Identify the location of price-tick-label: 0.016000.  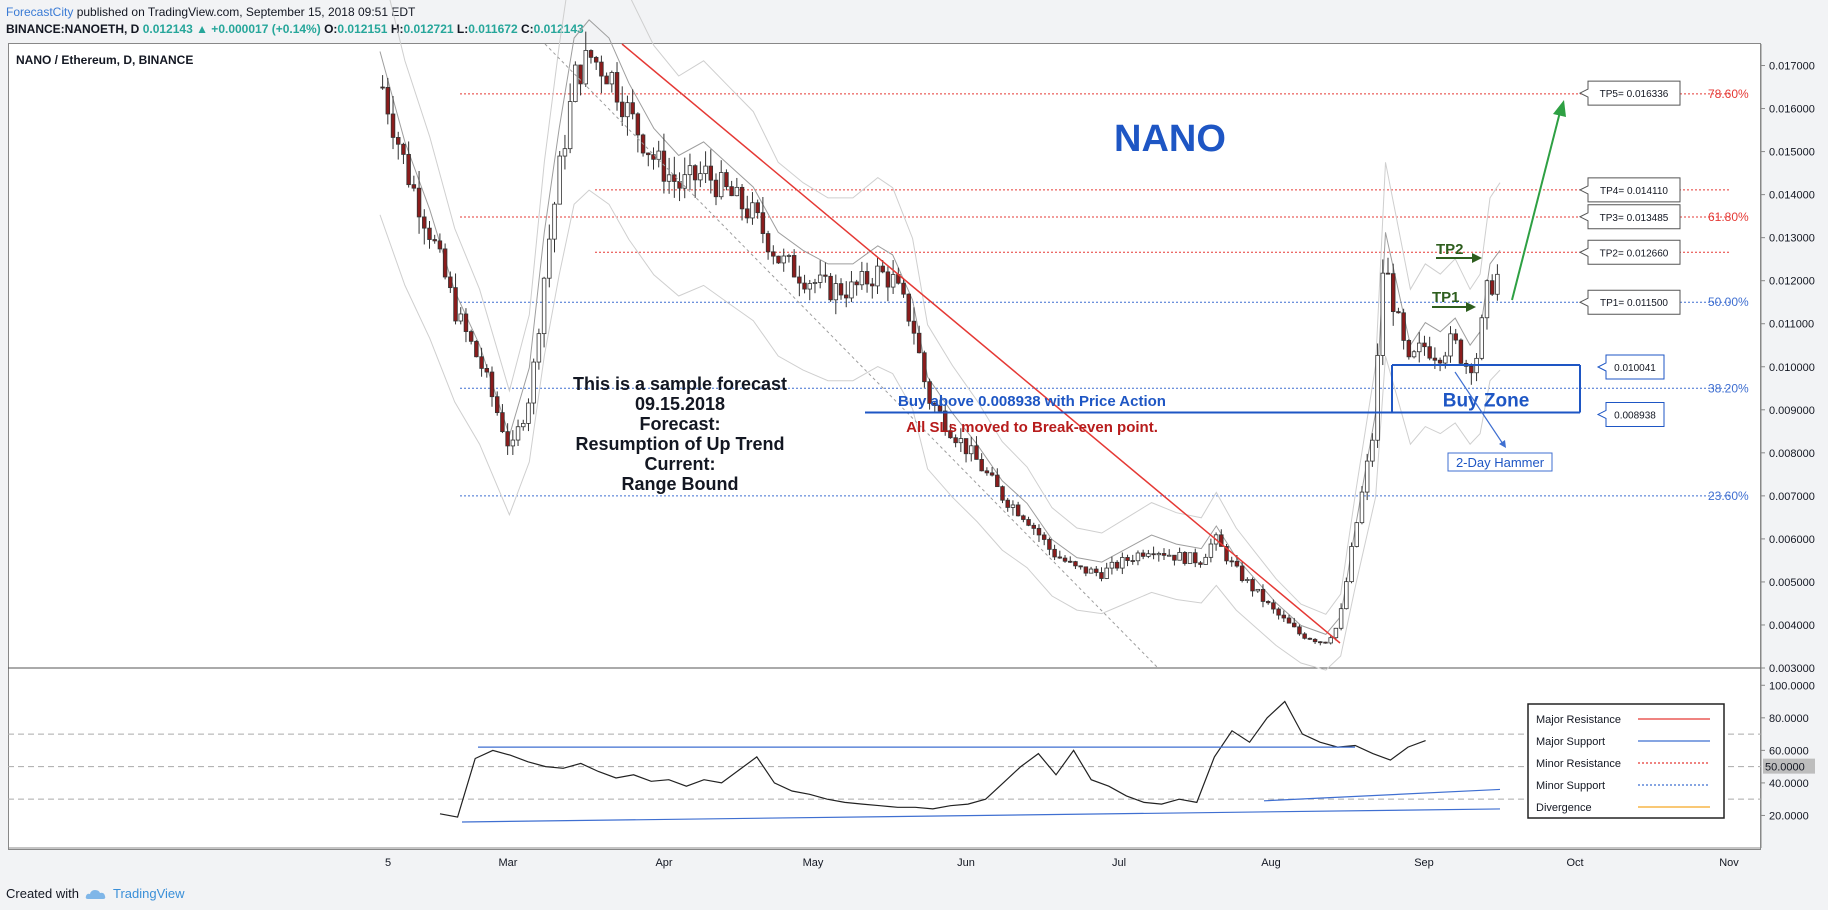
(1792, 110).